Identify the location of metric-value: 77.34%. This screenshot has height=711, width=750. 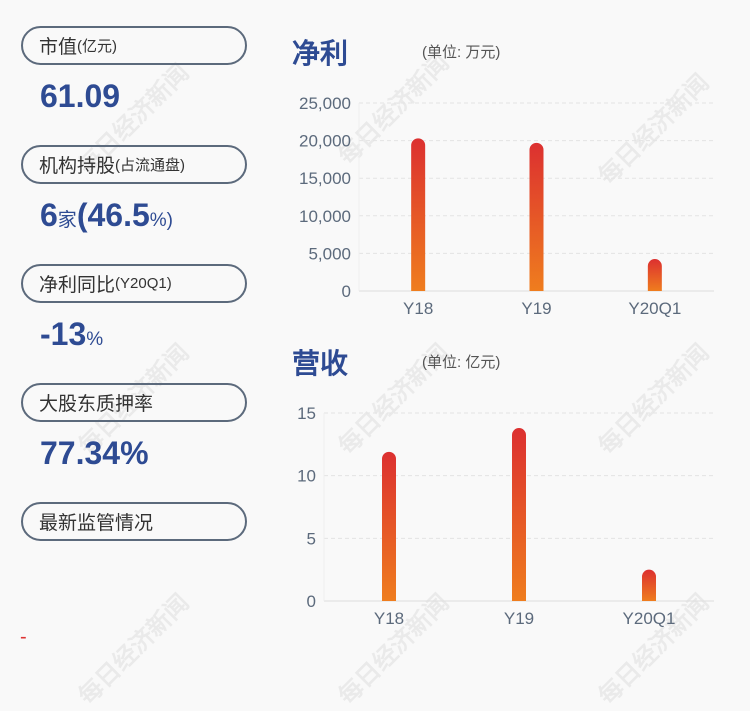
(94, 453).